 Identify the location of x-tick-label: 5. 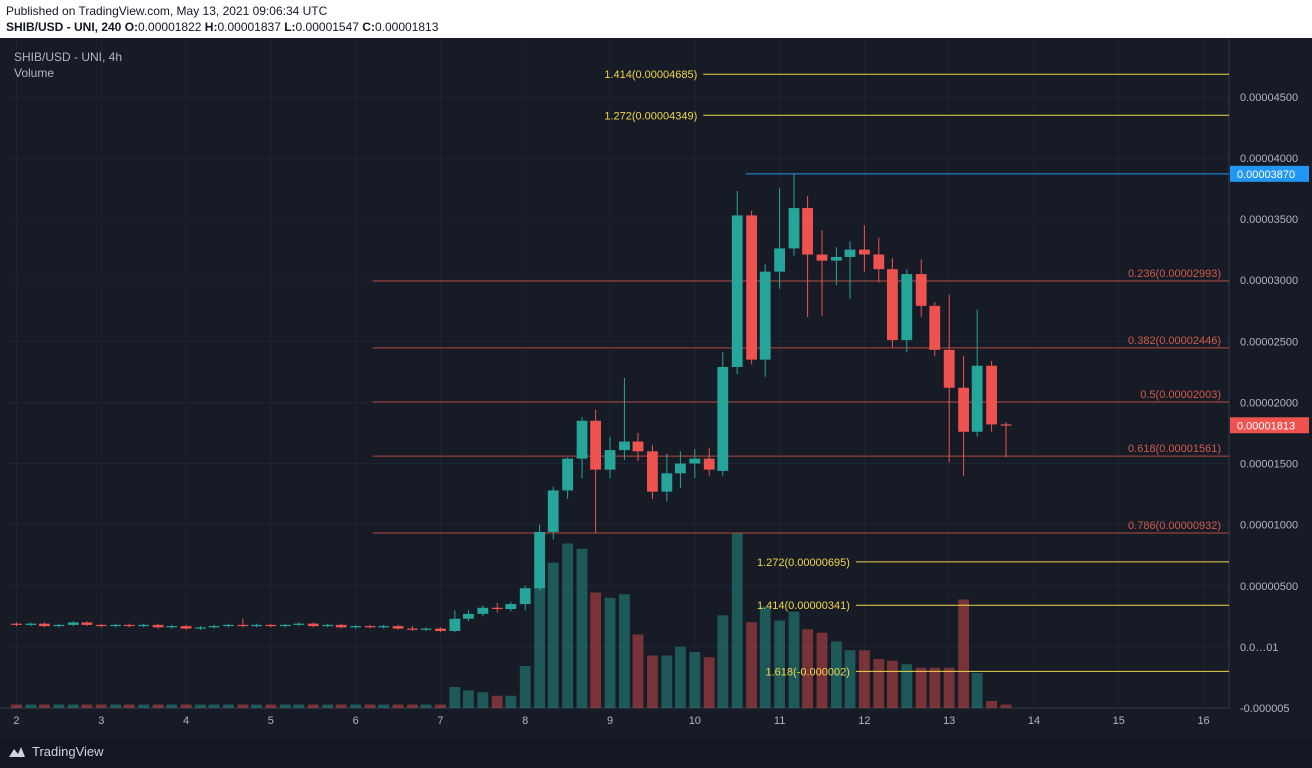
(271, 721).